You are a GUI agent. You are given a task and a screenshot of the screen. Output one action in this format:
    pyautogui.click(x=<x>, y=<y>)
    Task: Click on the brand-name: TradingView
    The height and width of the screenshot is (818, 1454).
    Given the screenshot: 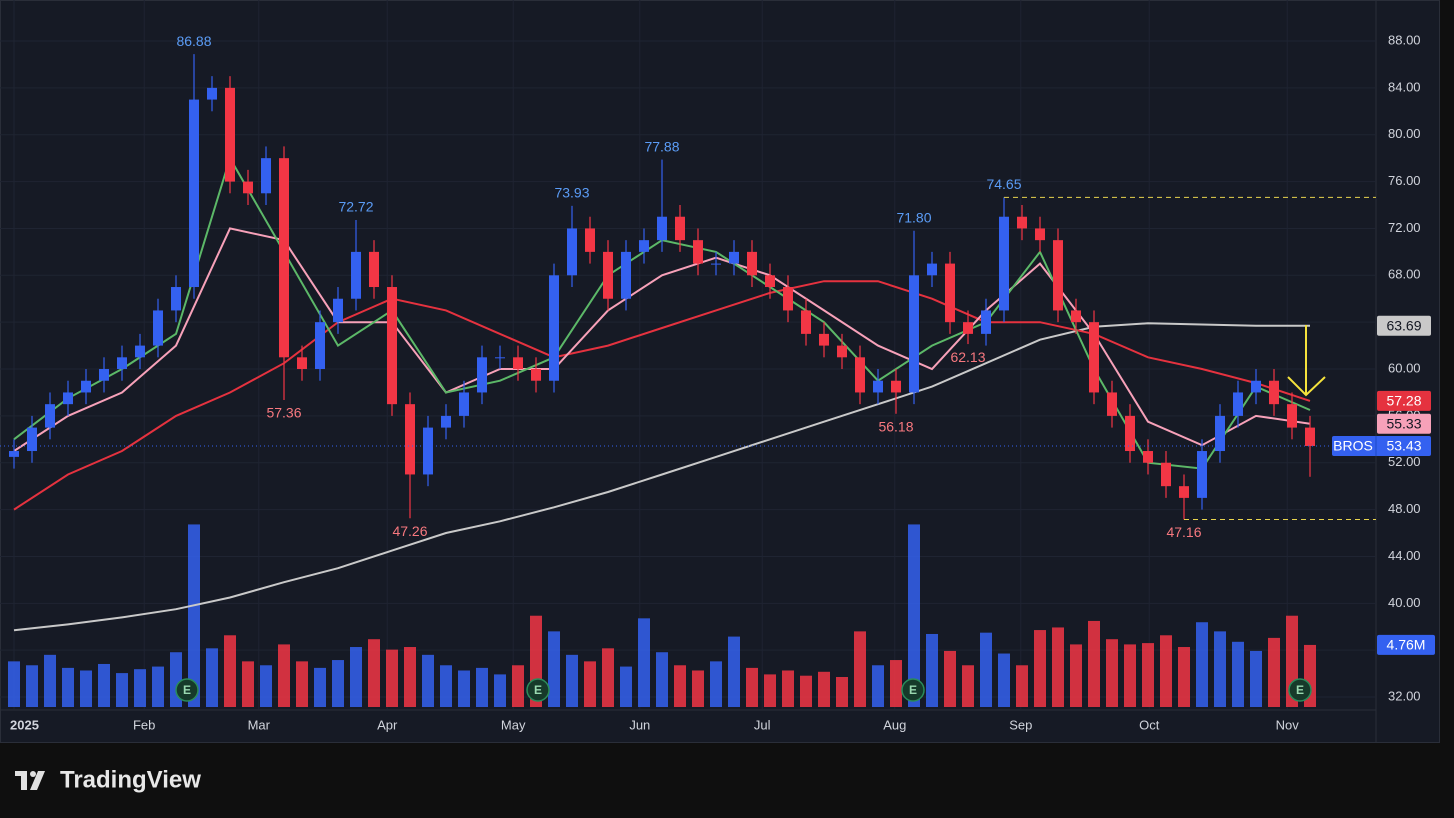 What is the action you would take?
    pyautogui.click(x=130, y=779)
    